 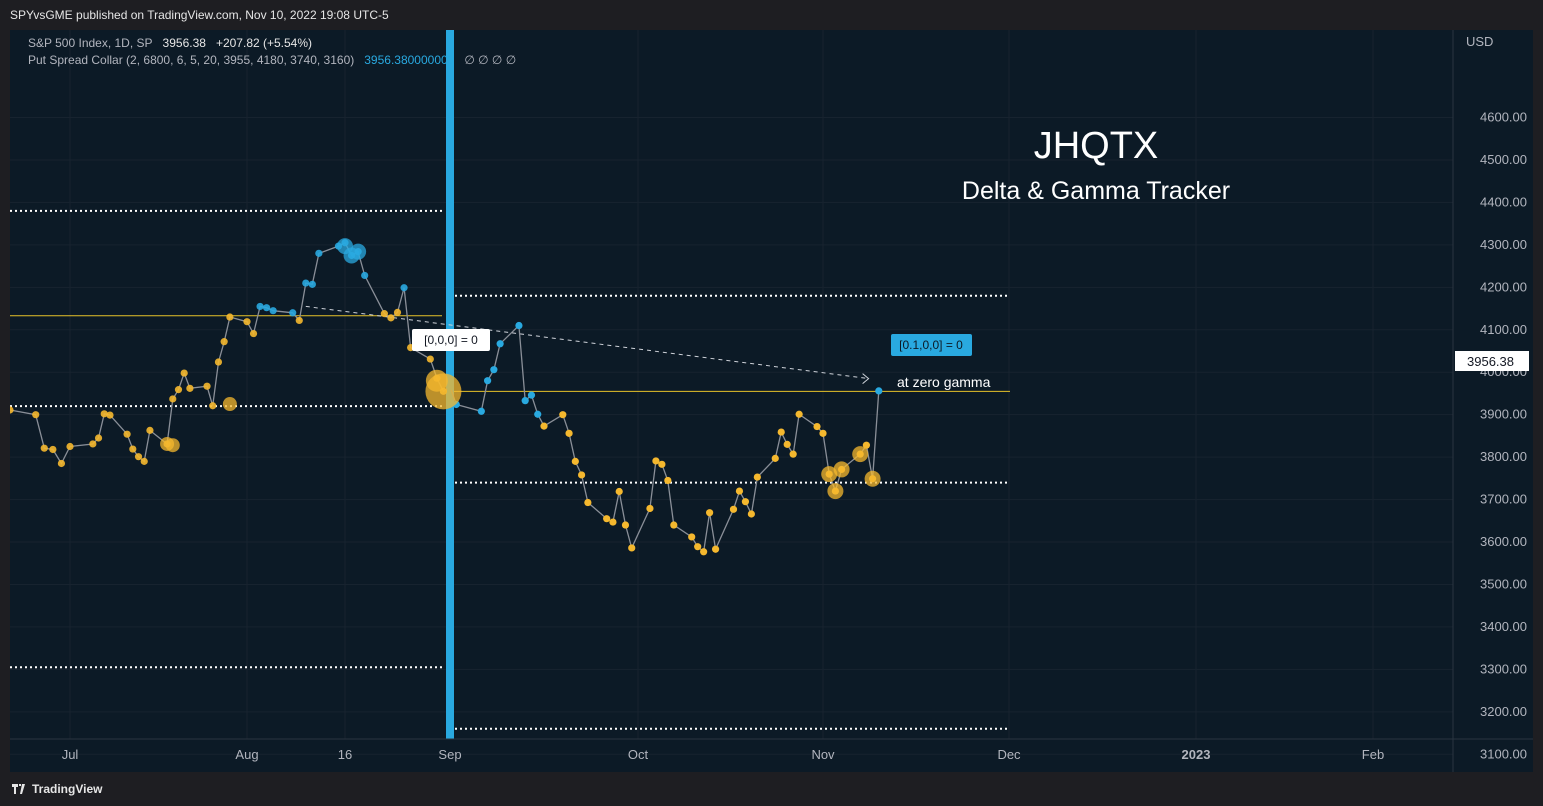 I want to click on trend-arrow, so click(x=587, y=344).